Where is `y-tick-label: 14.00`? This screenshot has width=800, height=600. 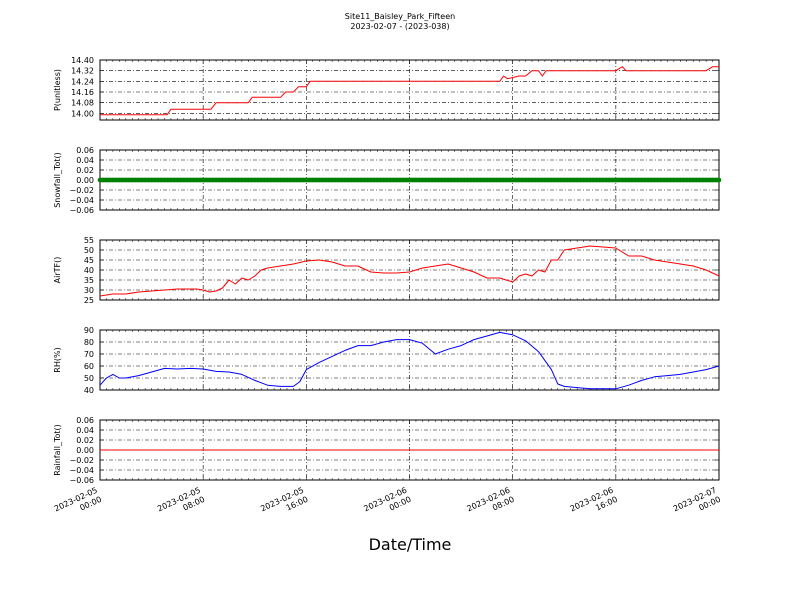
y-tick-label: 14.00 is located at coordinates (82, 113).